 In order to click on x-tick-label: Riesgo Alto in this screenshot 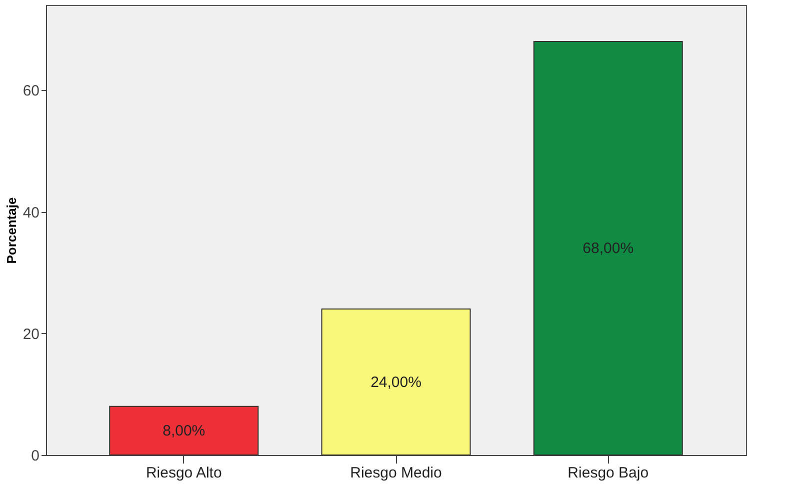, I will do `click(184, 473)`.